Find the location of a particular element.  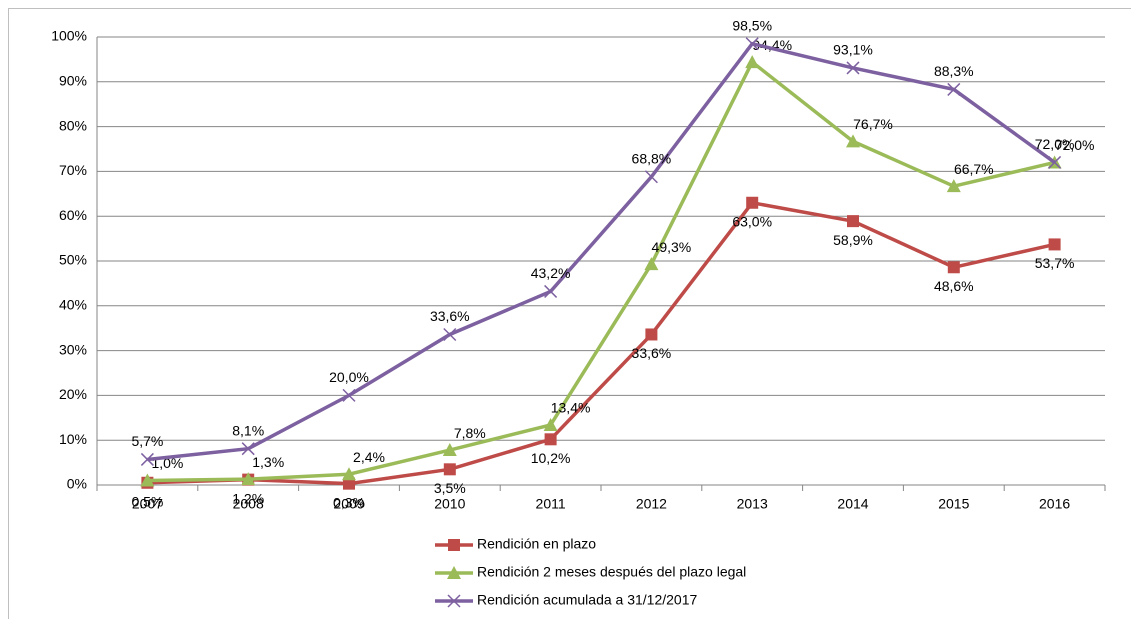

data-label: 66,7% is located at coordinates (974, 169).